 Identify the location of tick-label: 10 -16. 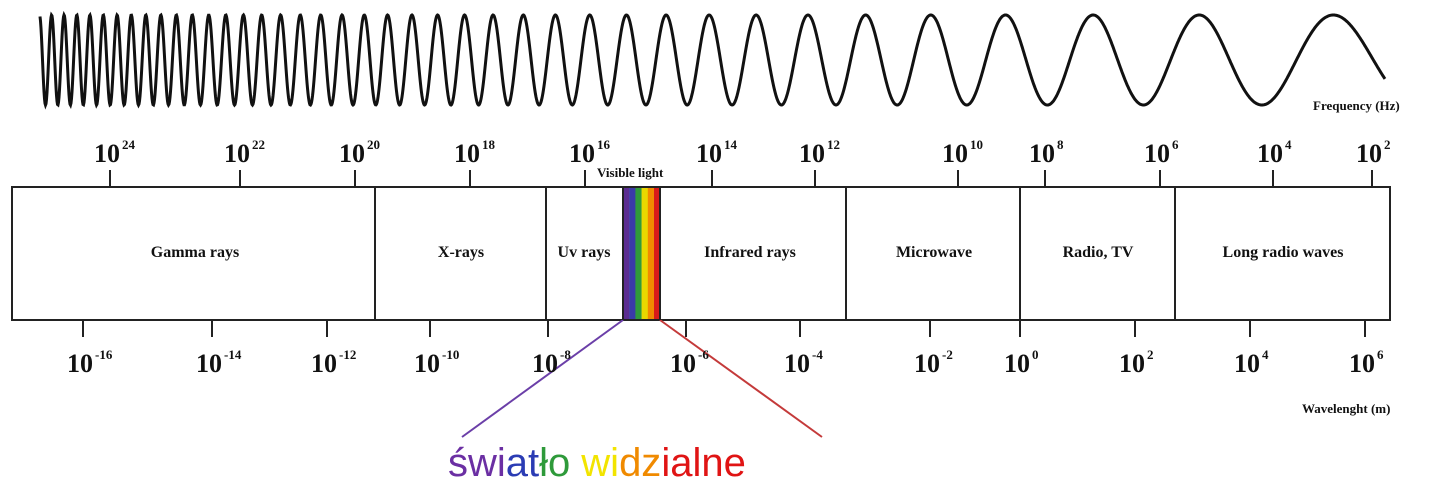
(90, 362).